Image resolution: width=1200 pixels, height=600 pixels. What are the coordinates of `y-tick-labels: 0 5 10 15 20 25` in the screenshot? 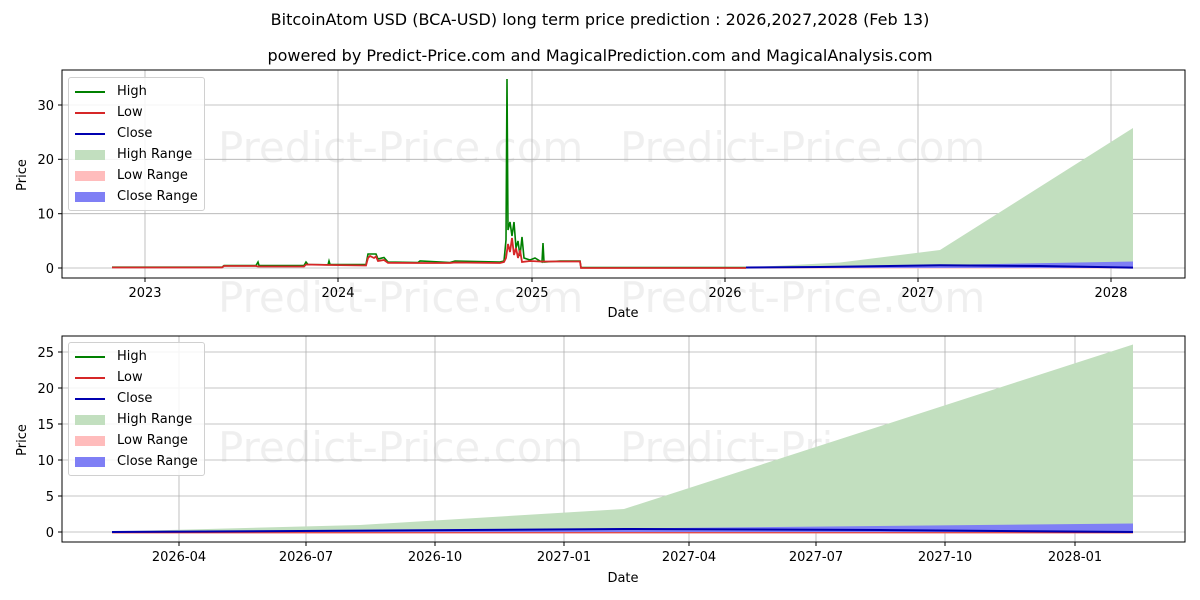 It's located at (45, 443).